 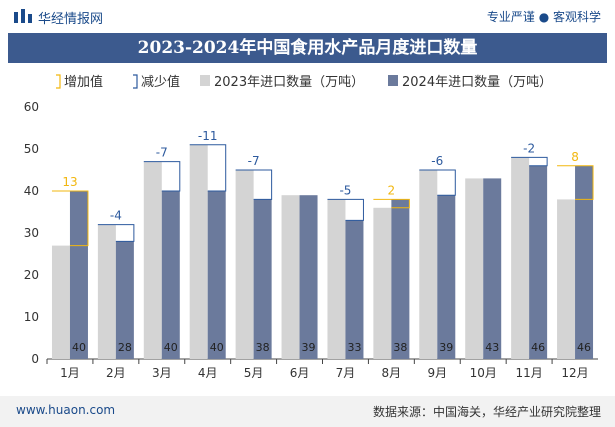 What do you see at coordinates (31, 149) in the screenshot?
I see `y-tick-label: 50` at bounding box center [31, 149].